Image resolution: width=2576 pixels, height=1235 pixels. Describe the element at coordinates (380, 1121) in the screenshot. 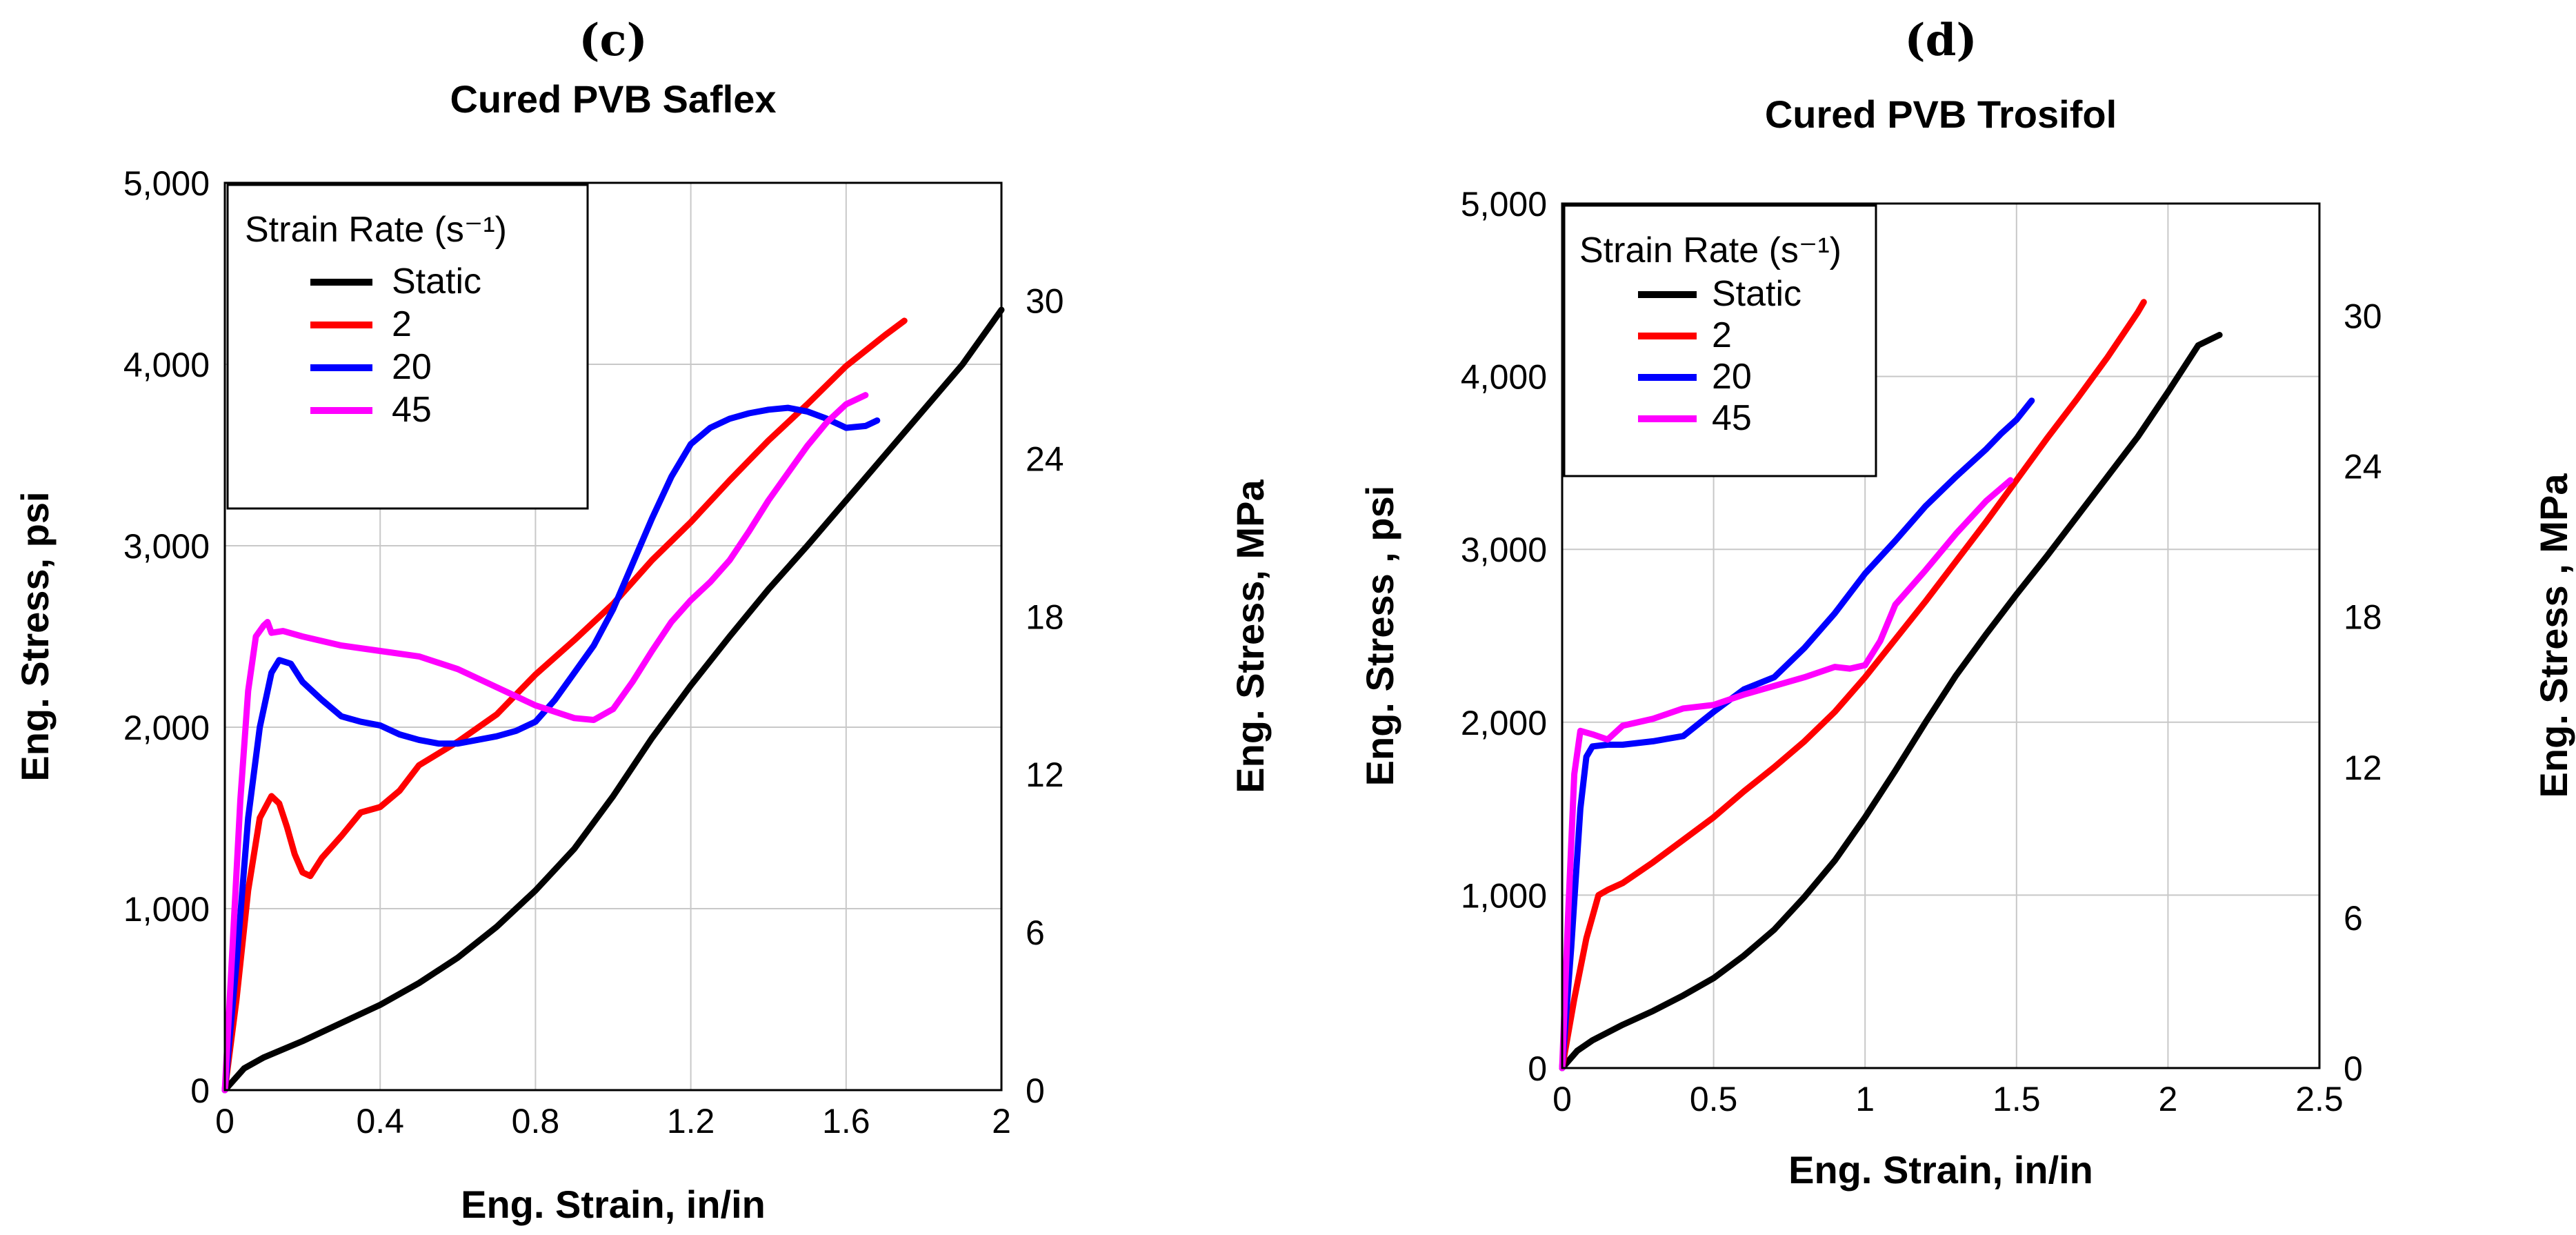

I see `x-tick-label: 0.4` at that location.